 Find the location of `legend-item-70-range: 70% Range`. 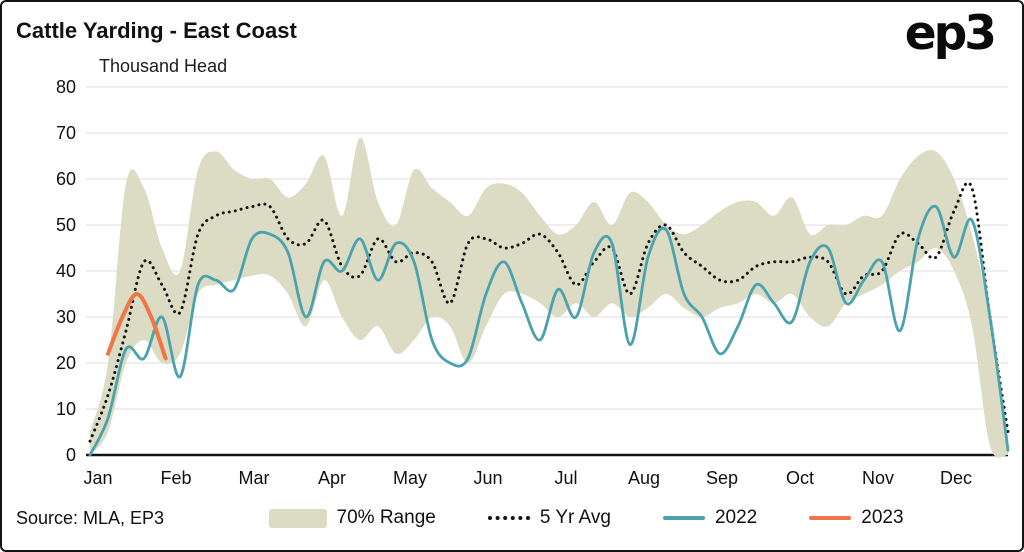

legend-item-70-range: 70% Range is located at coordinates (352, 518).